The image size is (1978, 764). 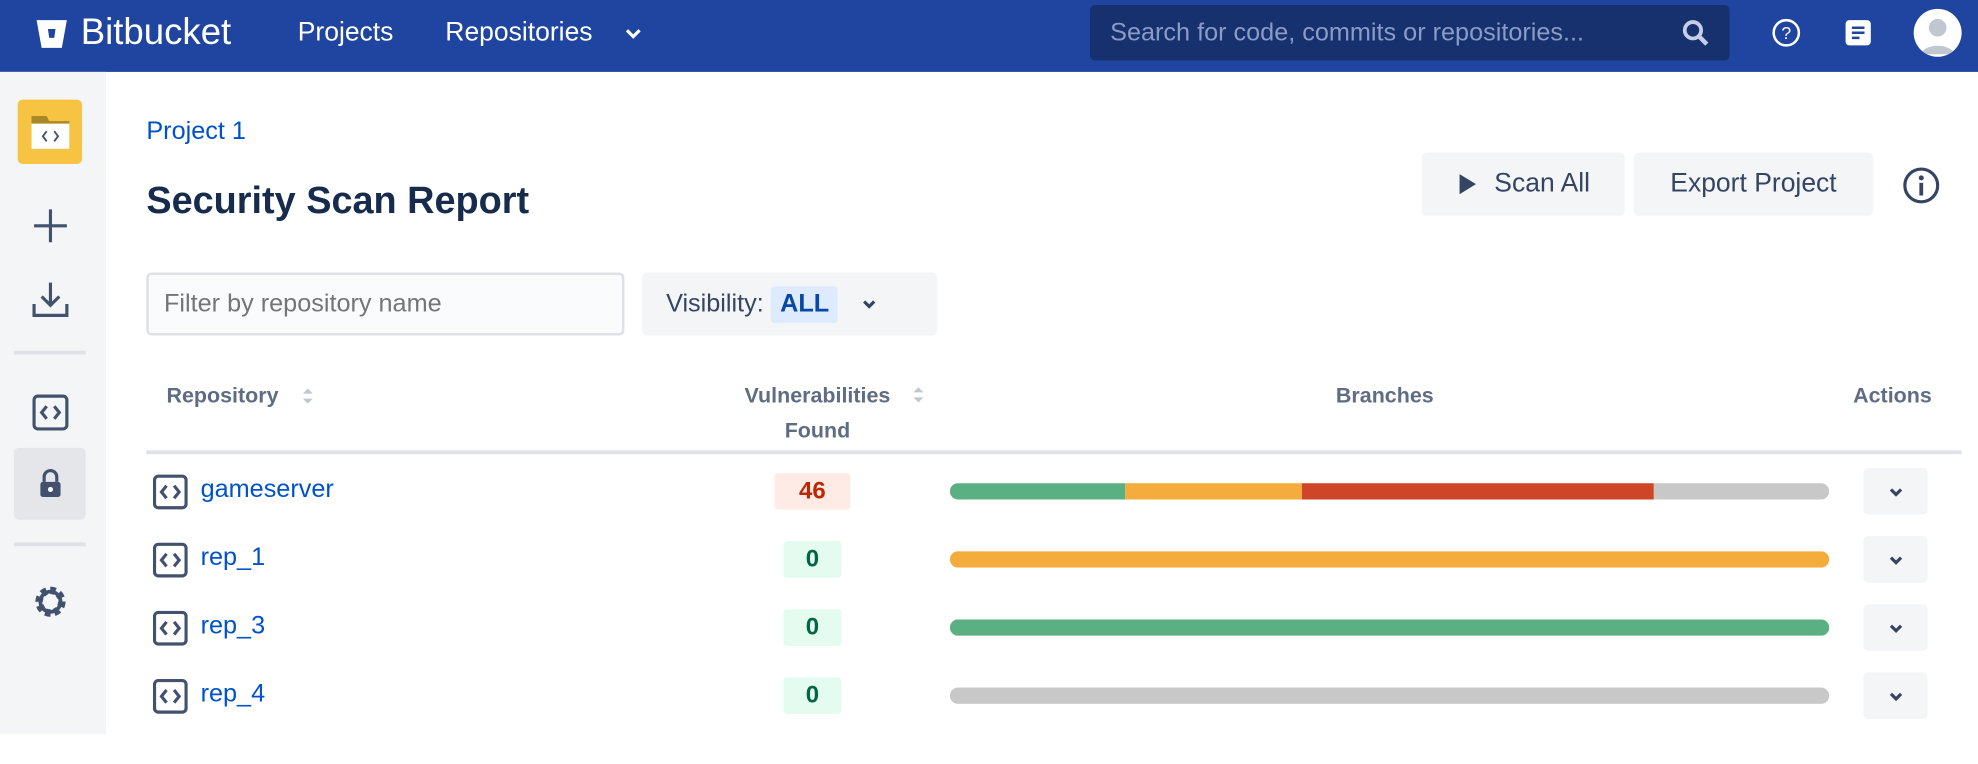 What do you see at coordinates (156, 32) in the screenshot?
I see `brand-name: Bitbucket` at bounding box center [156, 32].